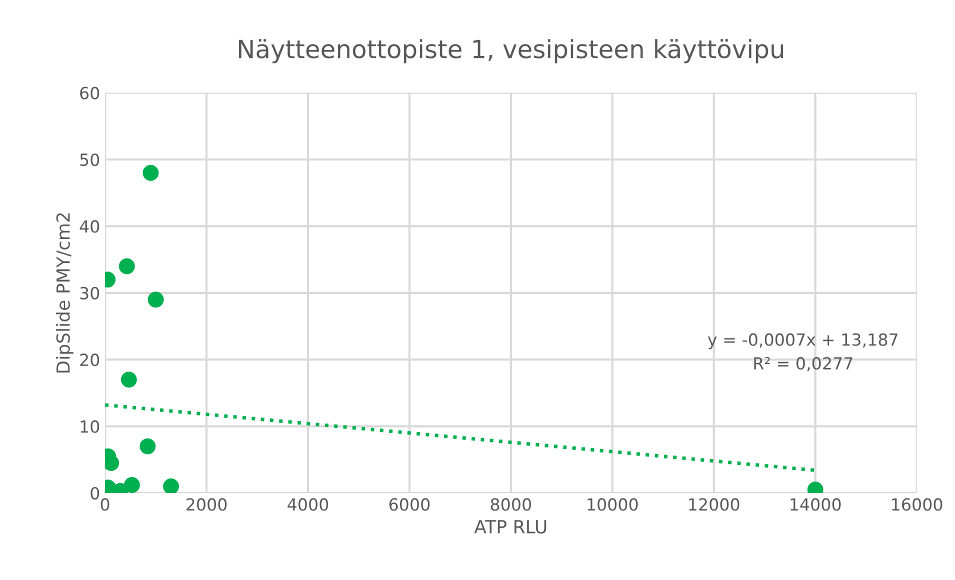 The image size is (955, 580). What do you see at coordinates (105, 504) in the screenshot?
I see `x-tick-label: 0` at bounding box center [105, 504].